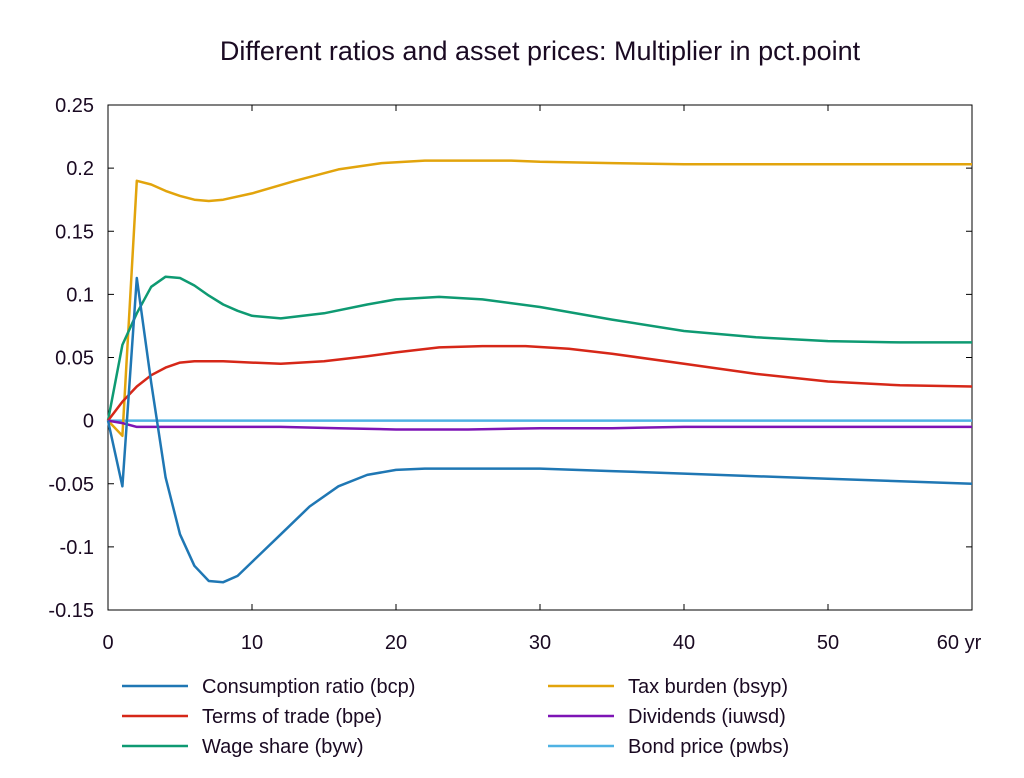 The image size is (1024, 778). Describe the element at coordinates (540, 379) in the screenshot. I see `x-tick: 30` at that location.